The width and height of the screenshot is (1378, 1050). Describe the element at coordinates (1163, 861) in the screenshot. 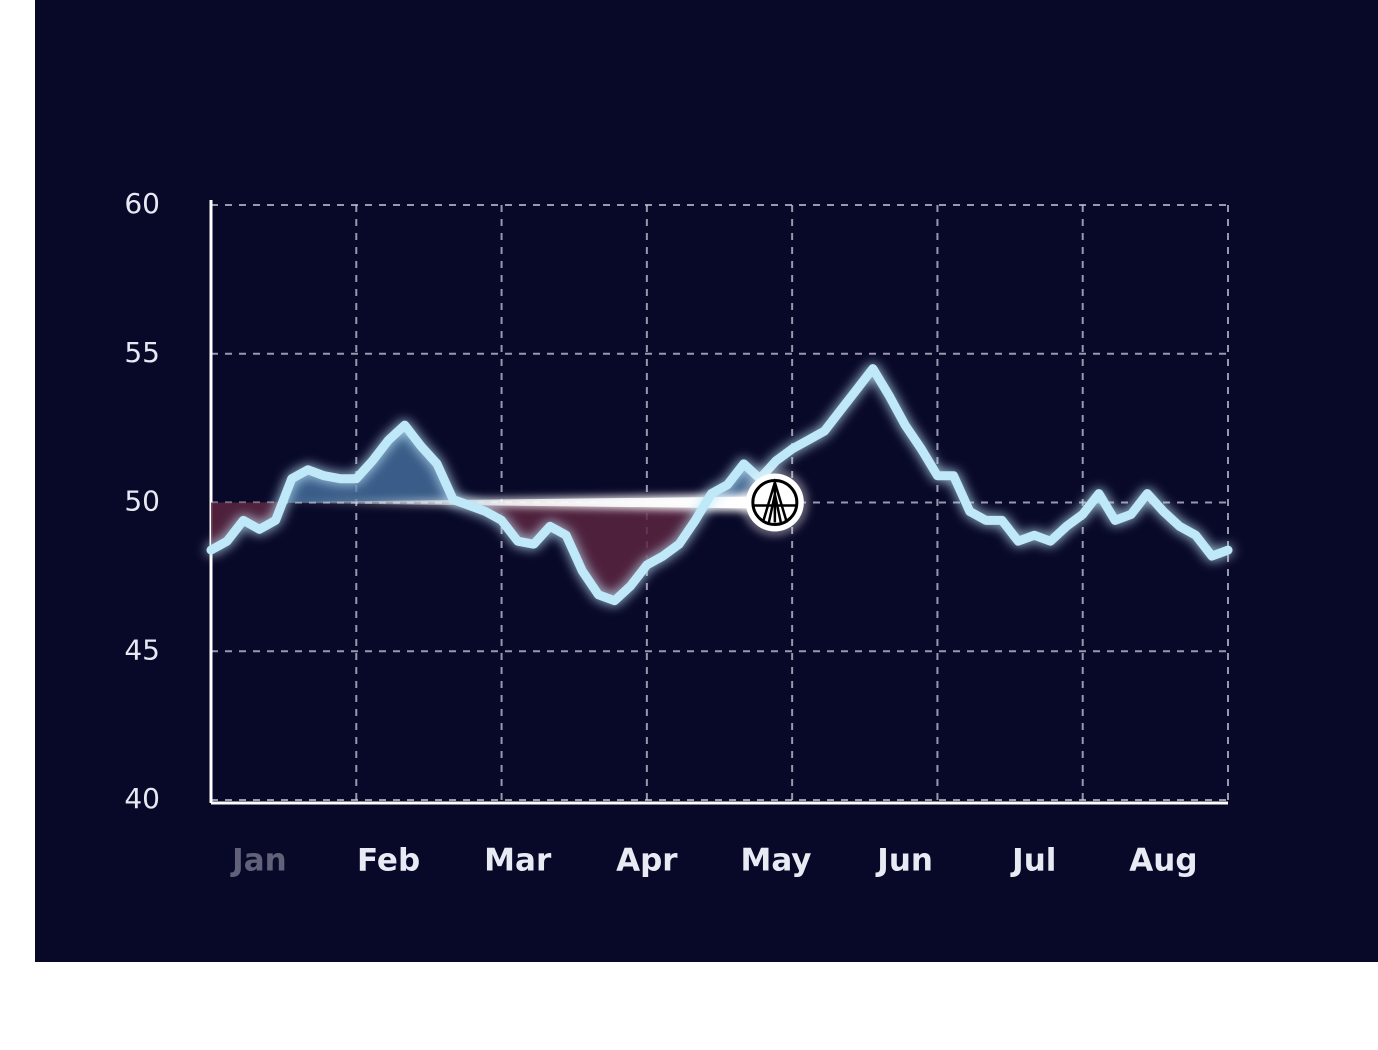

I see `x-tick-label: Aug` at that location.